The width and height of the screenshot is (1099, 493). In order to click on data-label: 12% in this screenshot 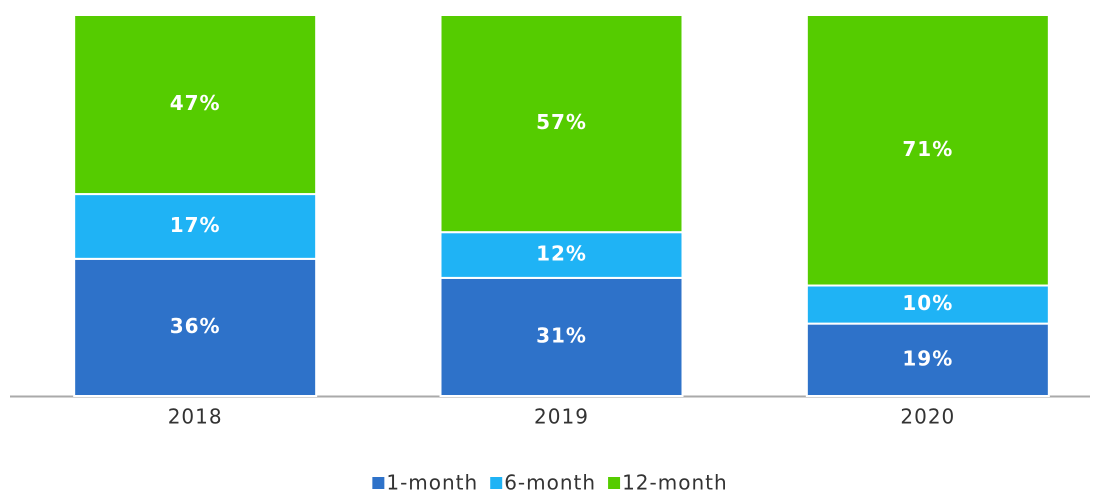, I will do `click(561, 254)`.